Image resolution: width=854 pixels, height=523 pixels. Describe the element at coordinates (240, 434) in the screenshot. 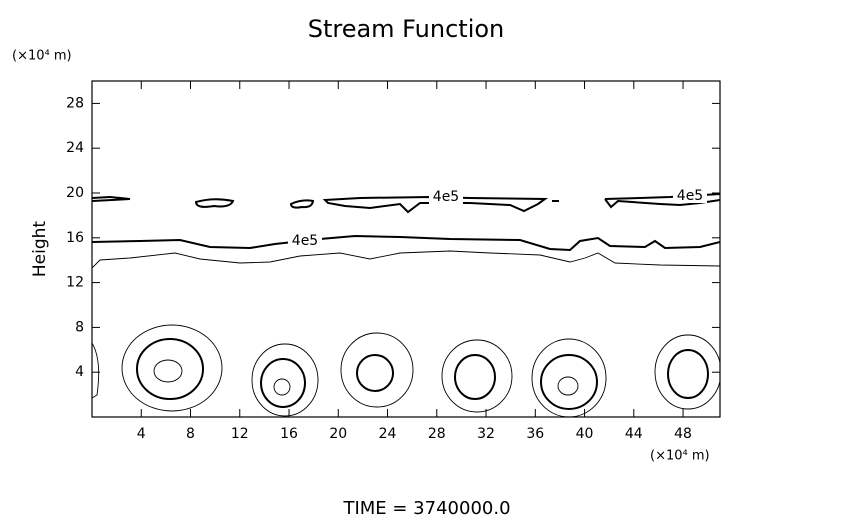

I see `x-tick-label: 12` at that location.